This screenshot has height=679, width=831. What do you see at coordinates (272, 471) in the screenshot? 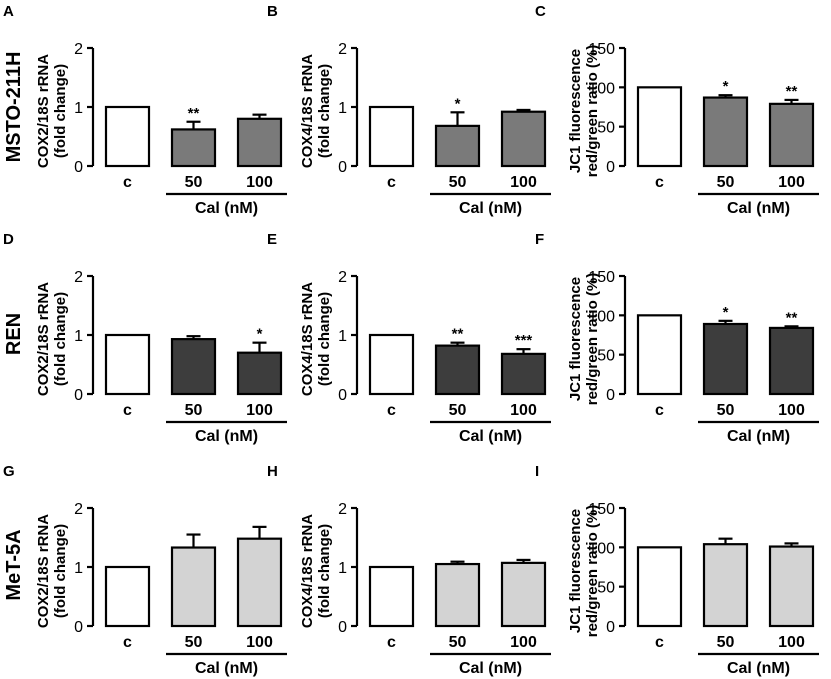
I see `panel-letter: H` at bounding box center [272, 471].